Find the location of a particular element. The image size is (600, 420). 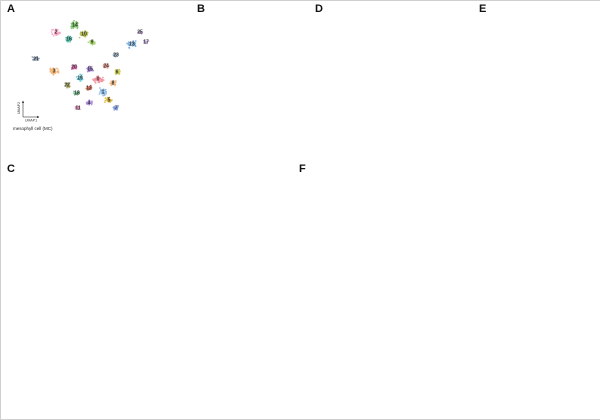

umap-cluster-label: 6 is located at coordinates (117, 73).